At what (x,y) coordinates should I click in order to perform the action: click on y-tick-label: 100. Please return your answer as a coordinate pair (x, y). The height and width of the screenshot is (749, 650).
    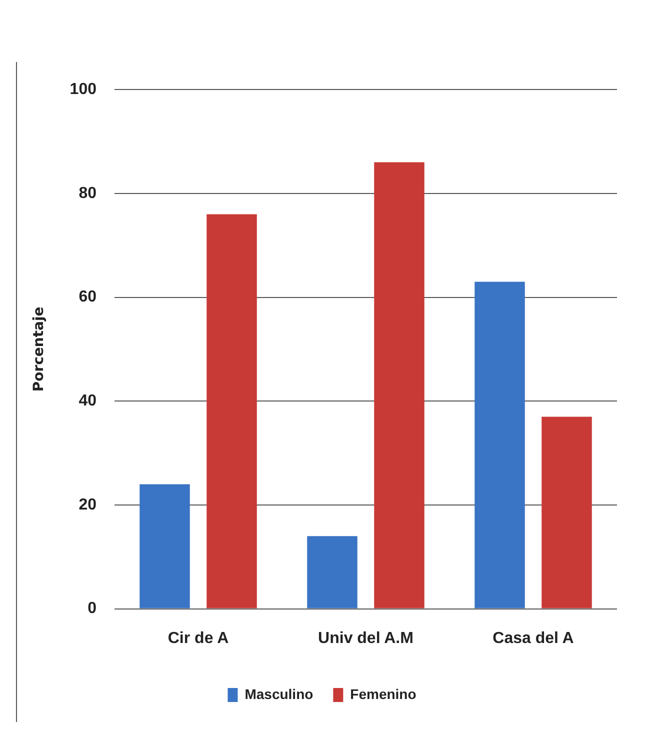
    Looking at the image, I should click on (83, 89).